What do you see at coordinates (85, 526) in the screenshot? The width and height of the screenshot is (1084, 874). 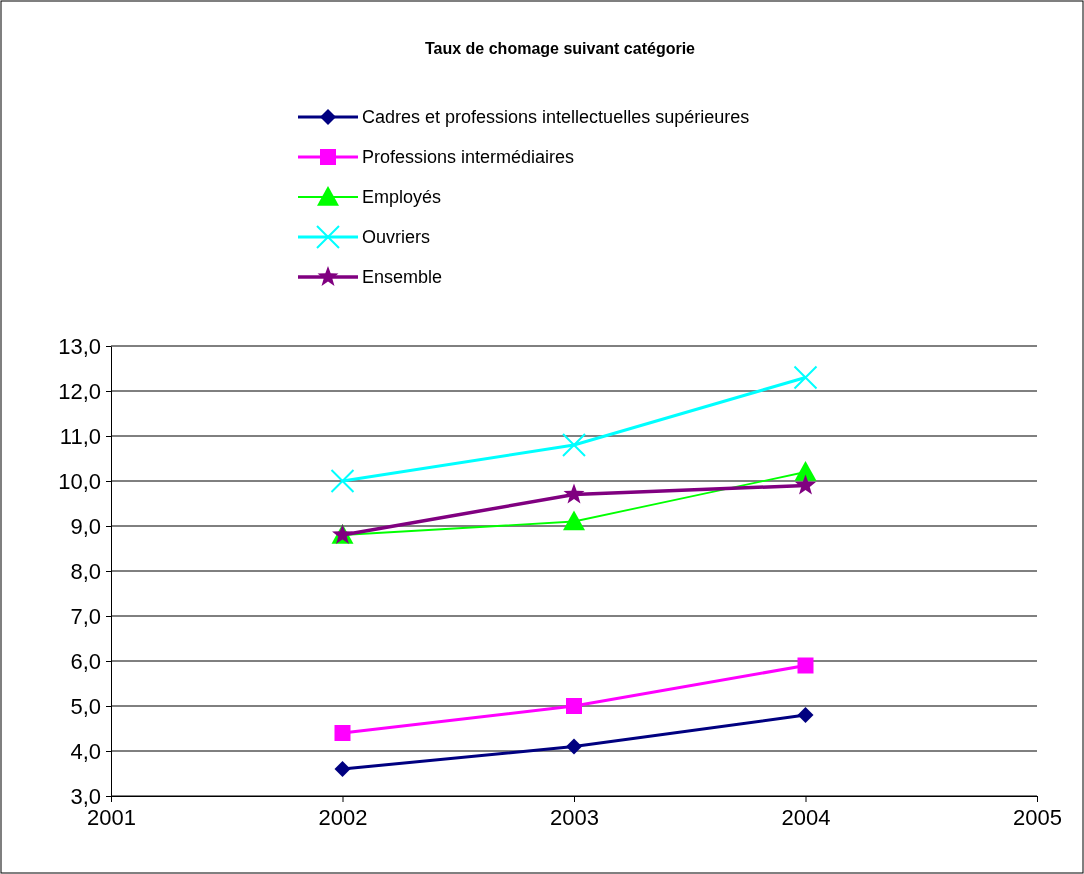 I see `y-tick-label: 9,0` at bounding box center [85, 526].